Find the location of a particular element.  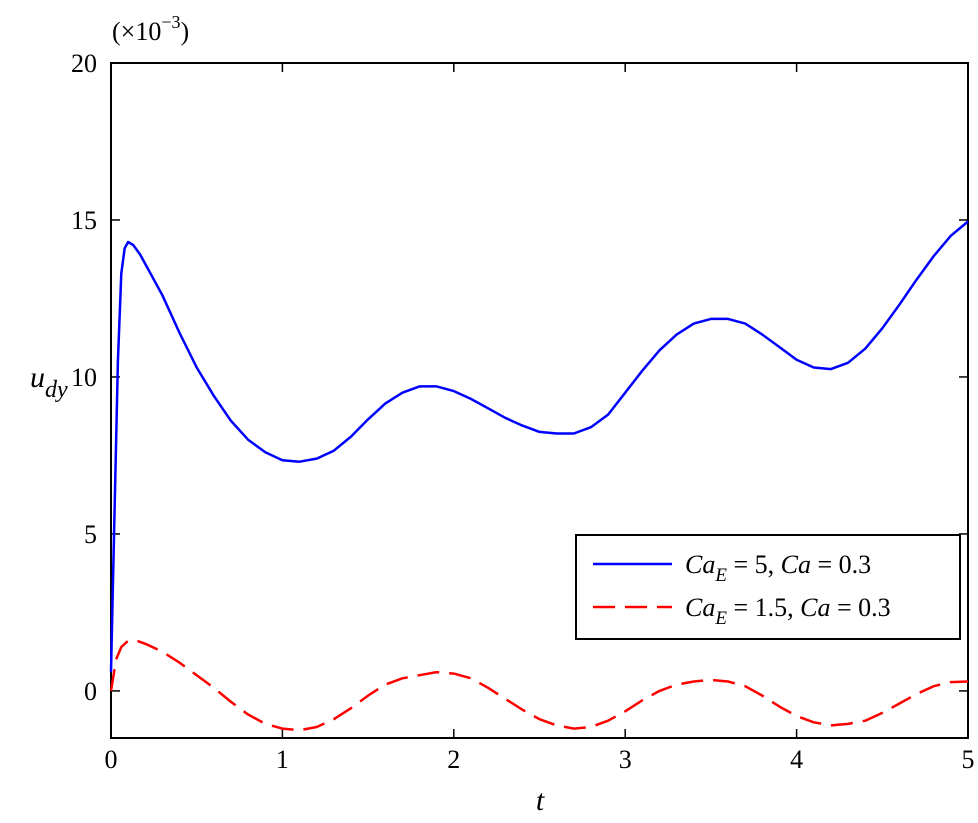

legend-box is located at coordinates (768, 587).